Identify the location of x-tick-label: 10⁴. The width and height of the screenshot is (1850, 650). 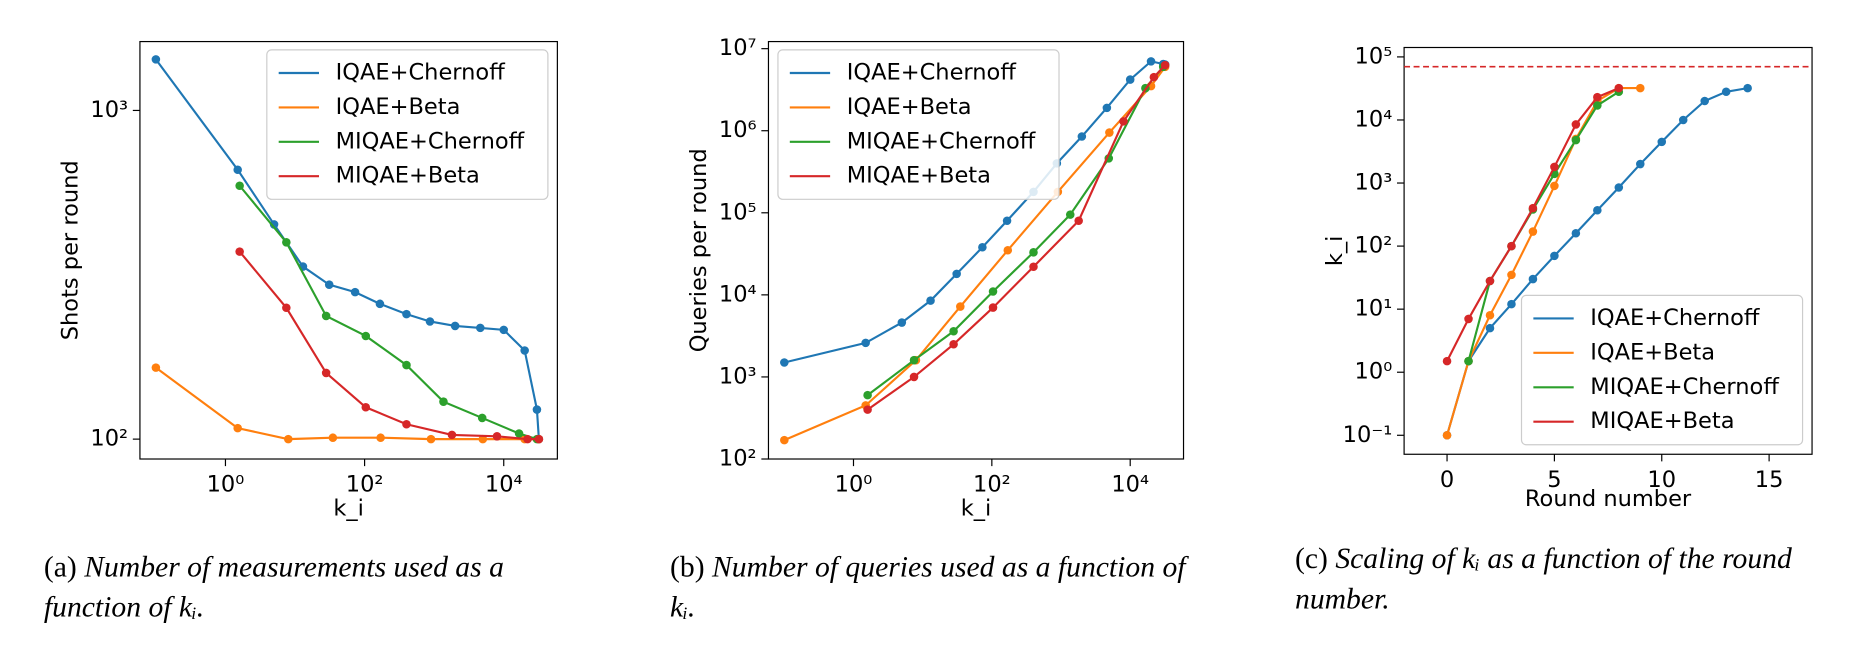
(1130, 485).